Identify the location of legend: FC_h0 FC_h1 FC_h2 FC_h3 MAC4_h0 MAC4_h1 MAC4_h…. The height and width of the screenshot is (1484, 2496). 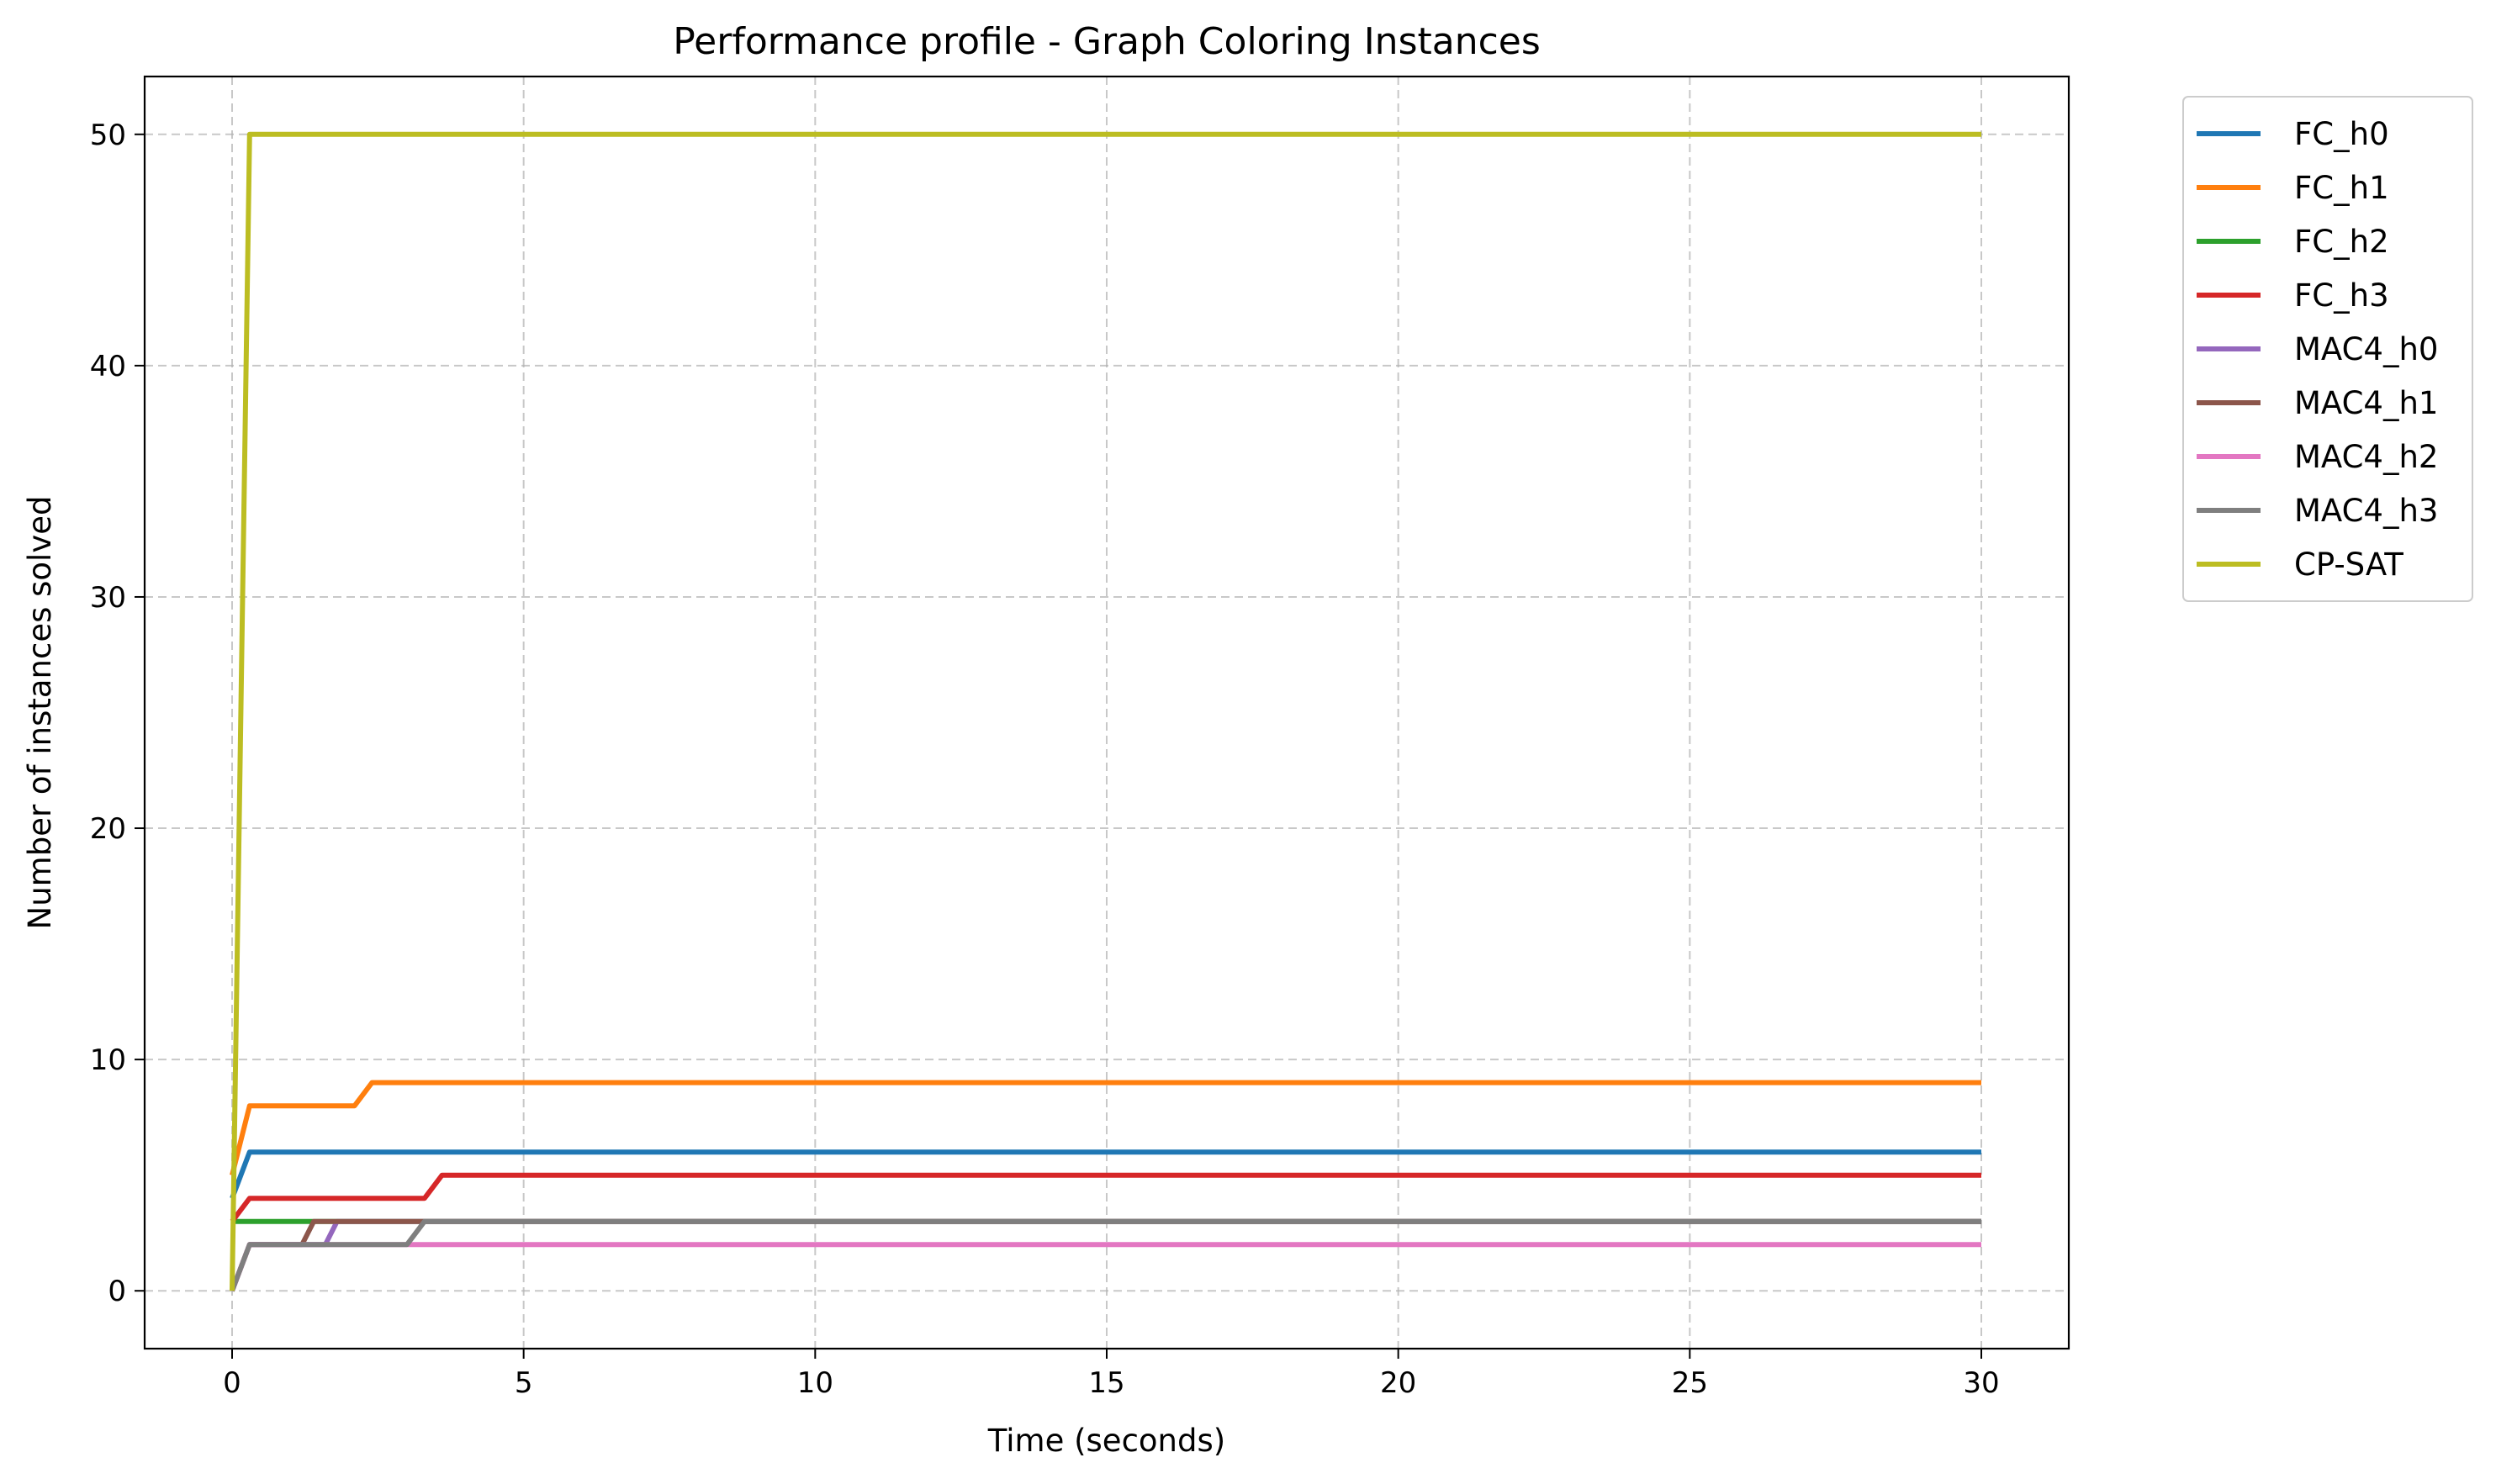
(2327, 349).